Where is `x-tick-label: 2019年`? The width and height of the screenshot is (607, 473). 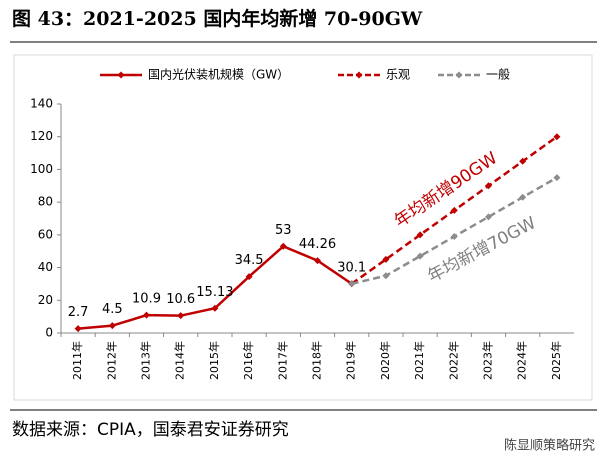
x-tick-label: 2019年 is located at coordinates (351, 360).